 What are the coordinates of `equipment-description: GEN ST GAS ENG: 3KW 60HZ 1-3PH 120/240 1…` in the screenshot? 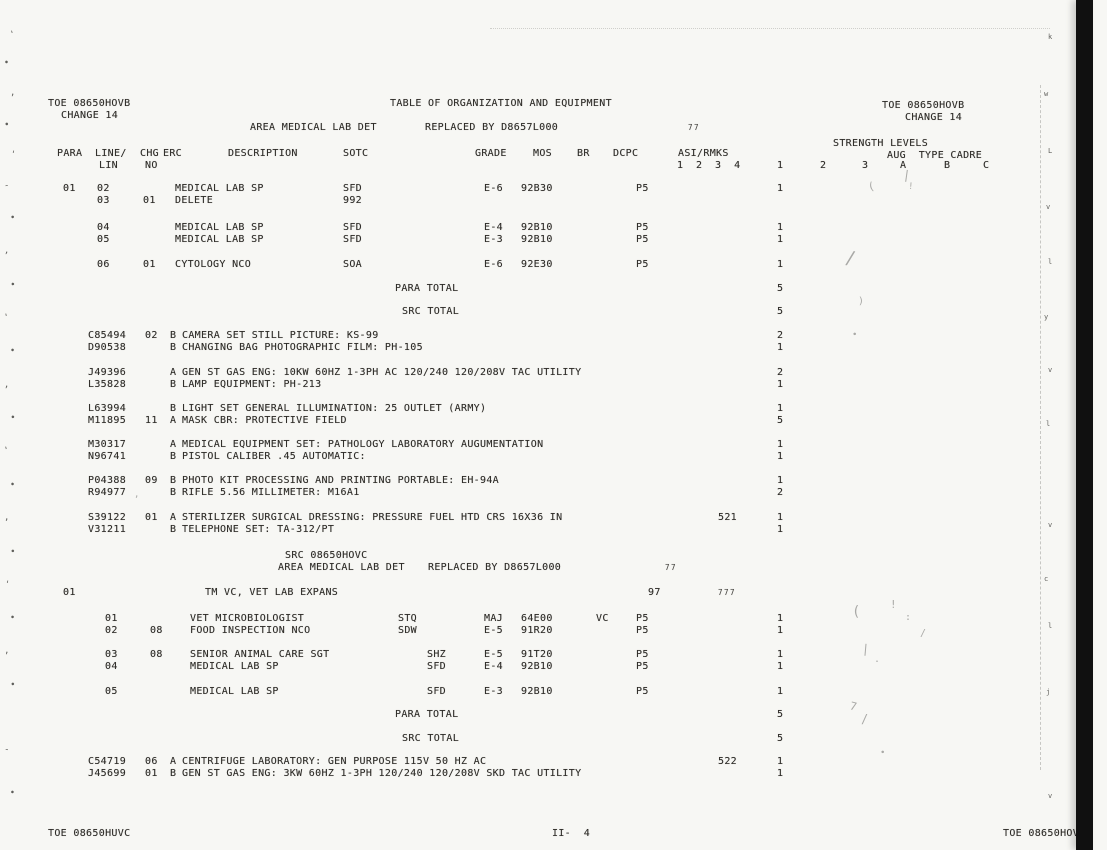 It's located at (382, 773).